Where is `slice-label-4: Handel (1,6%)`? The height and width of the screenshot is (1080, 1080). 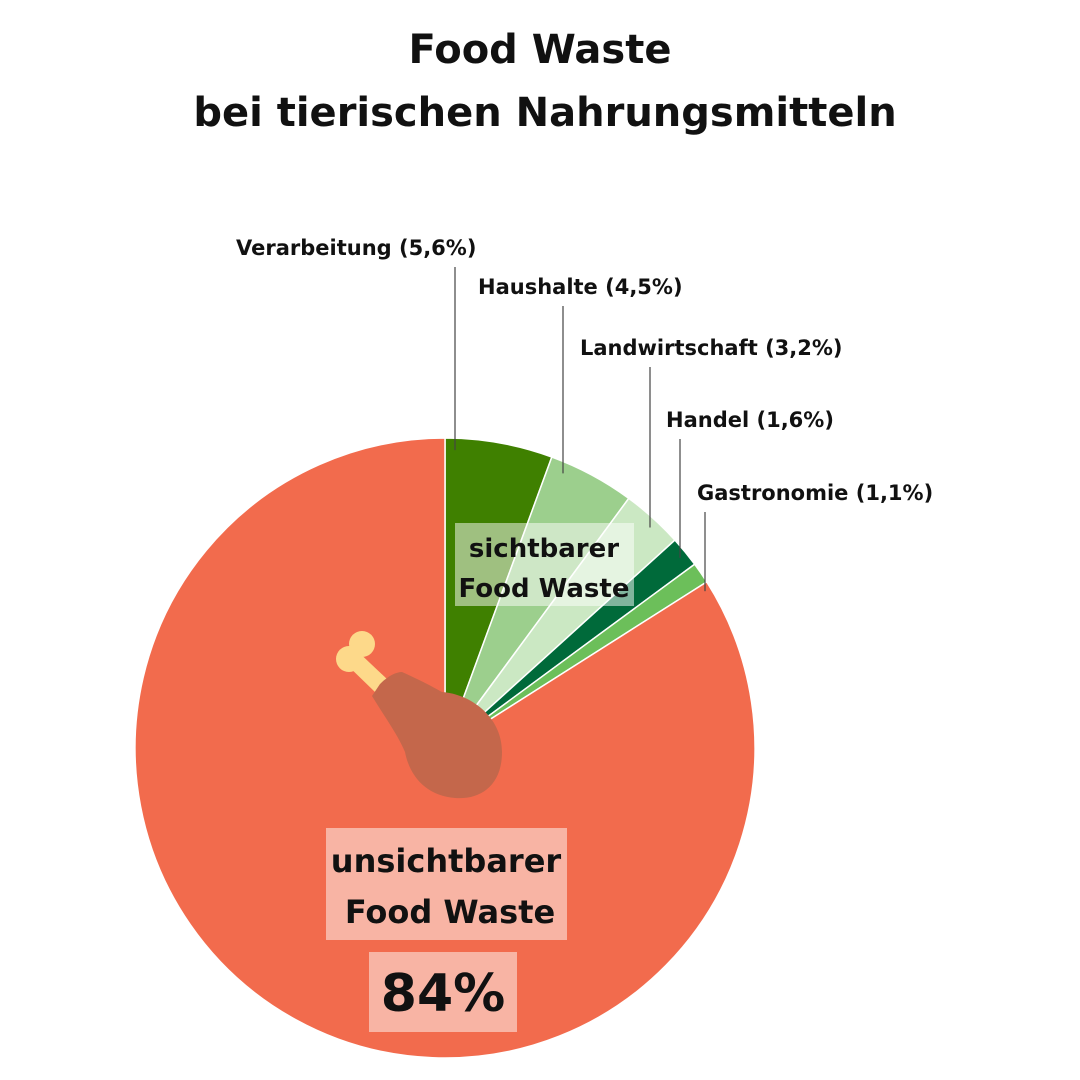 slice-label-4: Handel (1,6%) is located at coordinates (750, 420).